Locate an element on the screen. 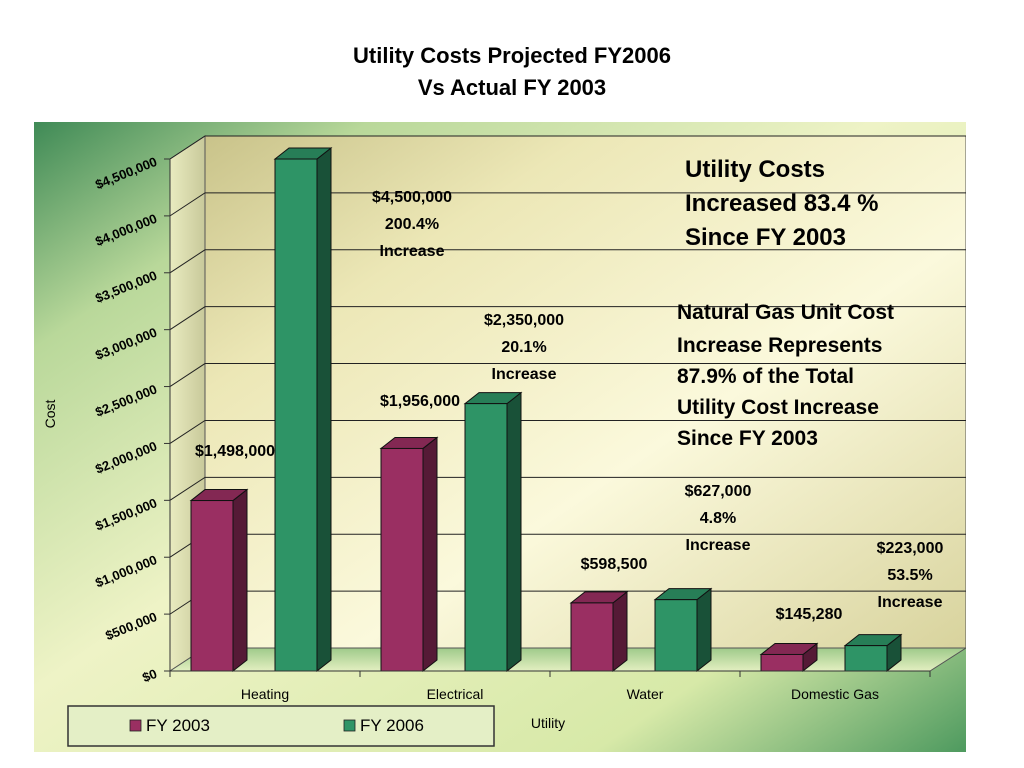 This screenshot has width=1024, height=768. chart-title-line-1: Utility Costs Projected FY2006 is located at coordinates (512, 55).